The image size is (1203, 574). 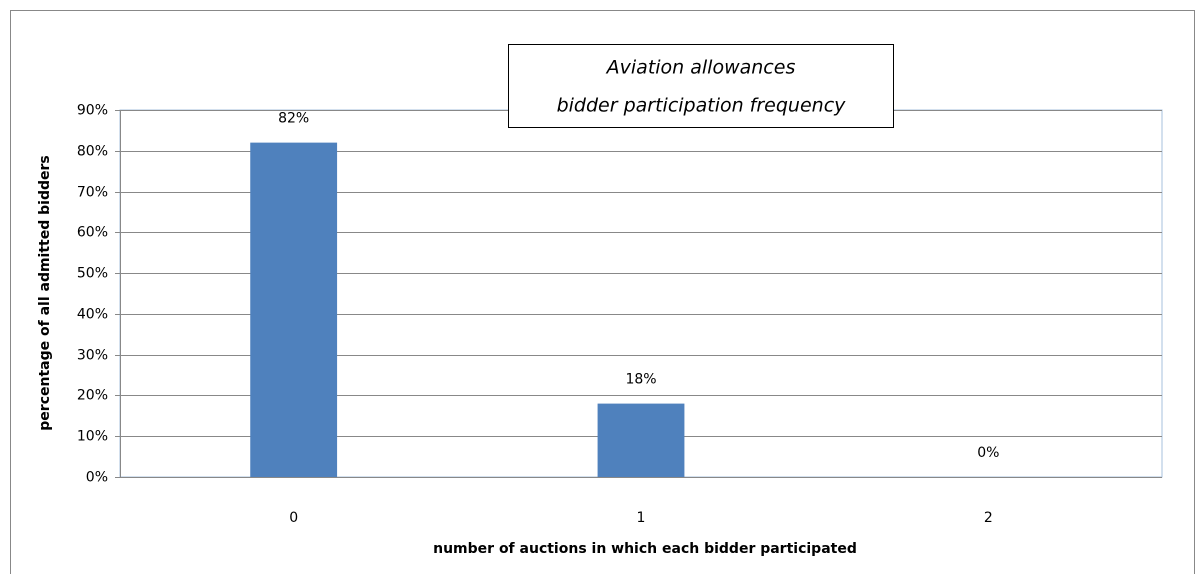 I want to click on x-tick-label: 1, so click(x=641, y=518).